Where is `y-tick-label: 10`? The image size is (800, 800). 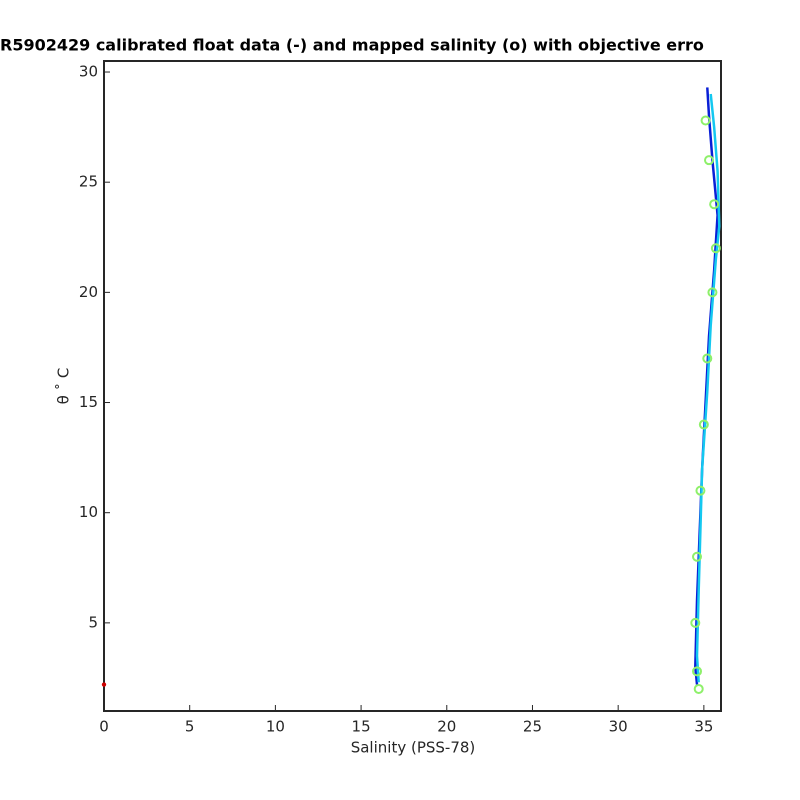 y-tick-label: 10 is located at coordinates (88, 512).